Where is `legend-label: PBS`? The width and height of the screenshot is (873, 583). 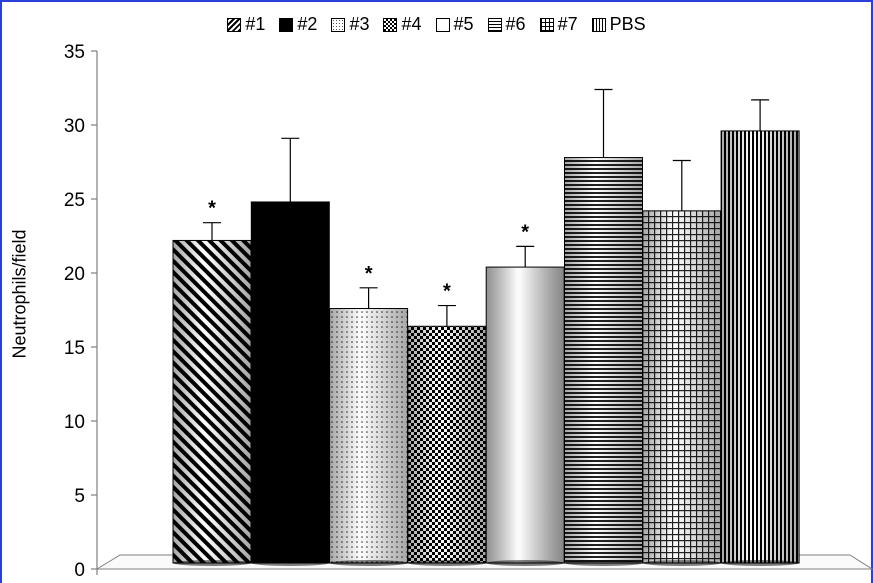 legend-label: PBS is located at coordinates (627, 24).